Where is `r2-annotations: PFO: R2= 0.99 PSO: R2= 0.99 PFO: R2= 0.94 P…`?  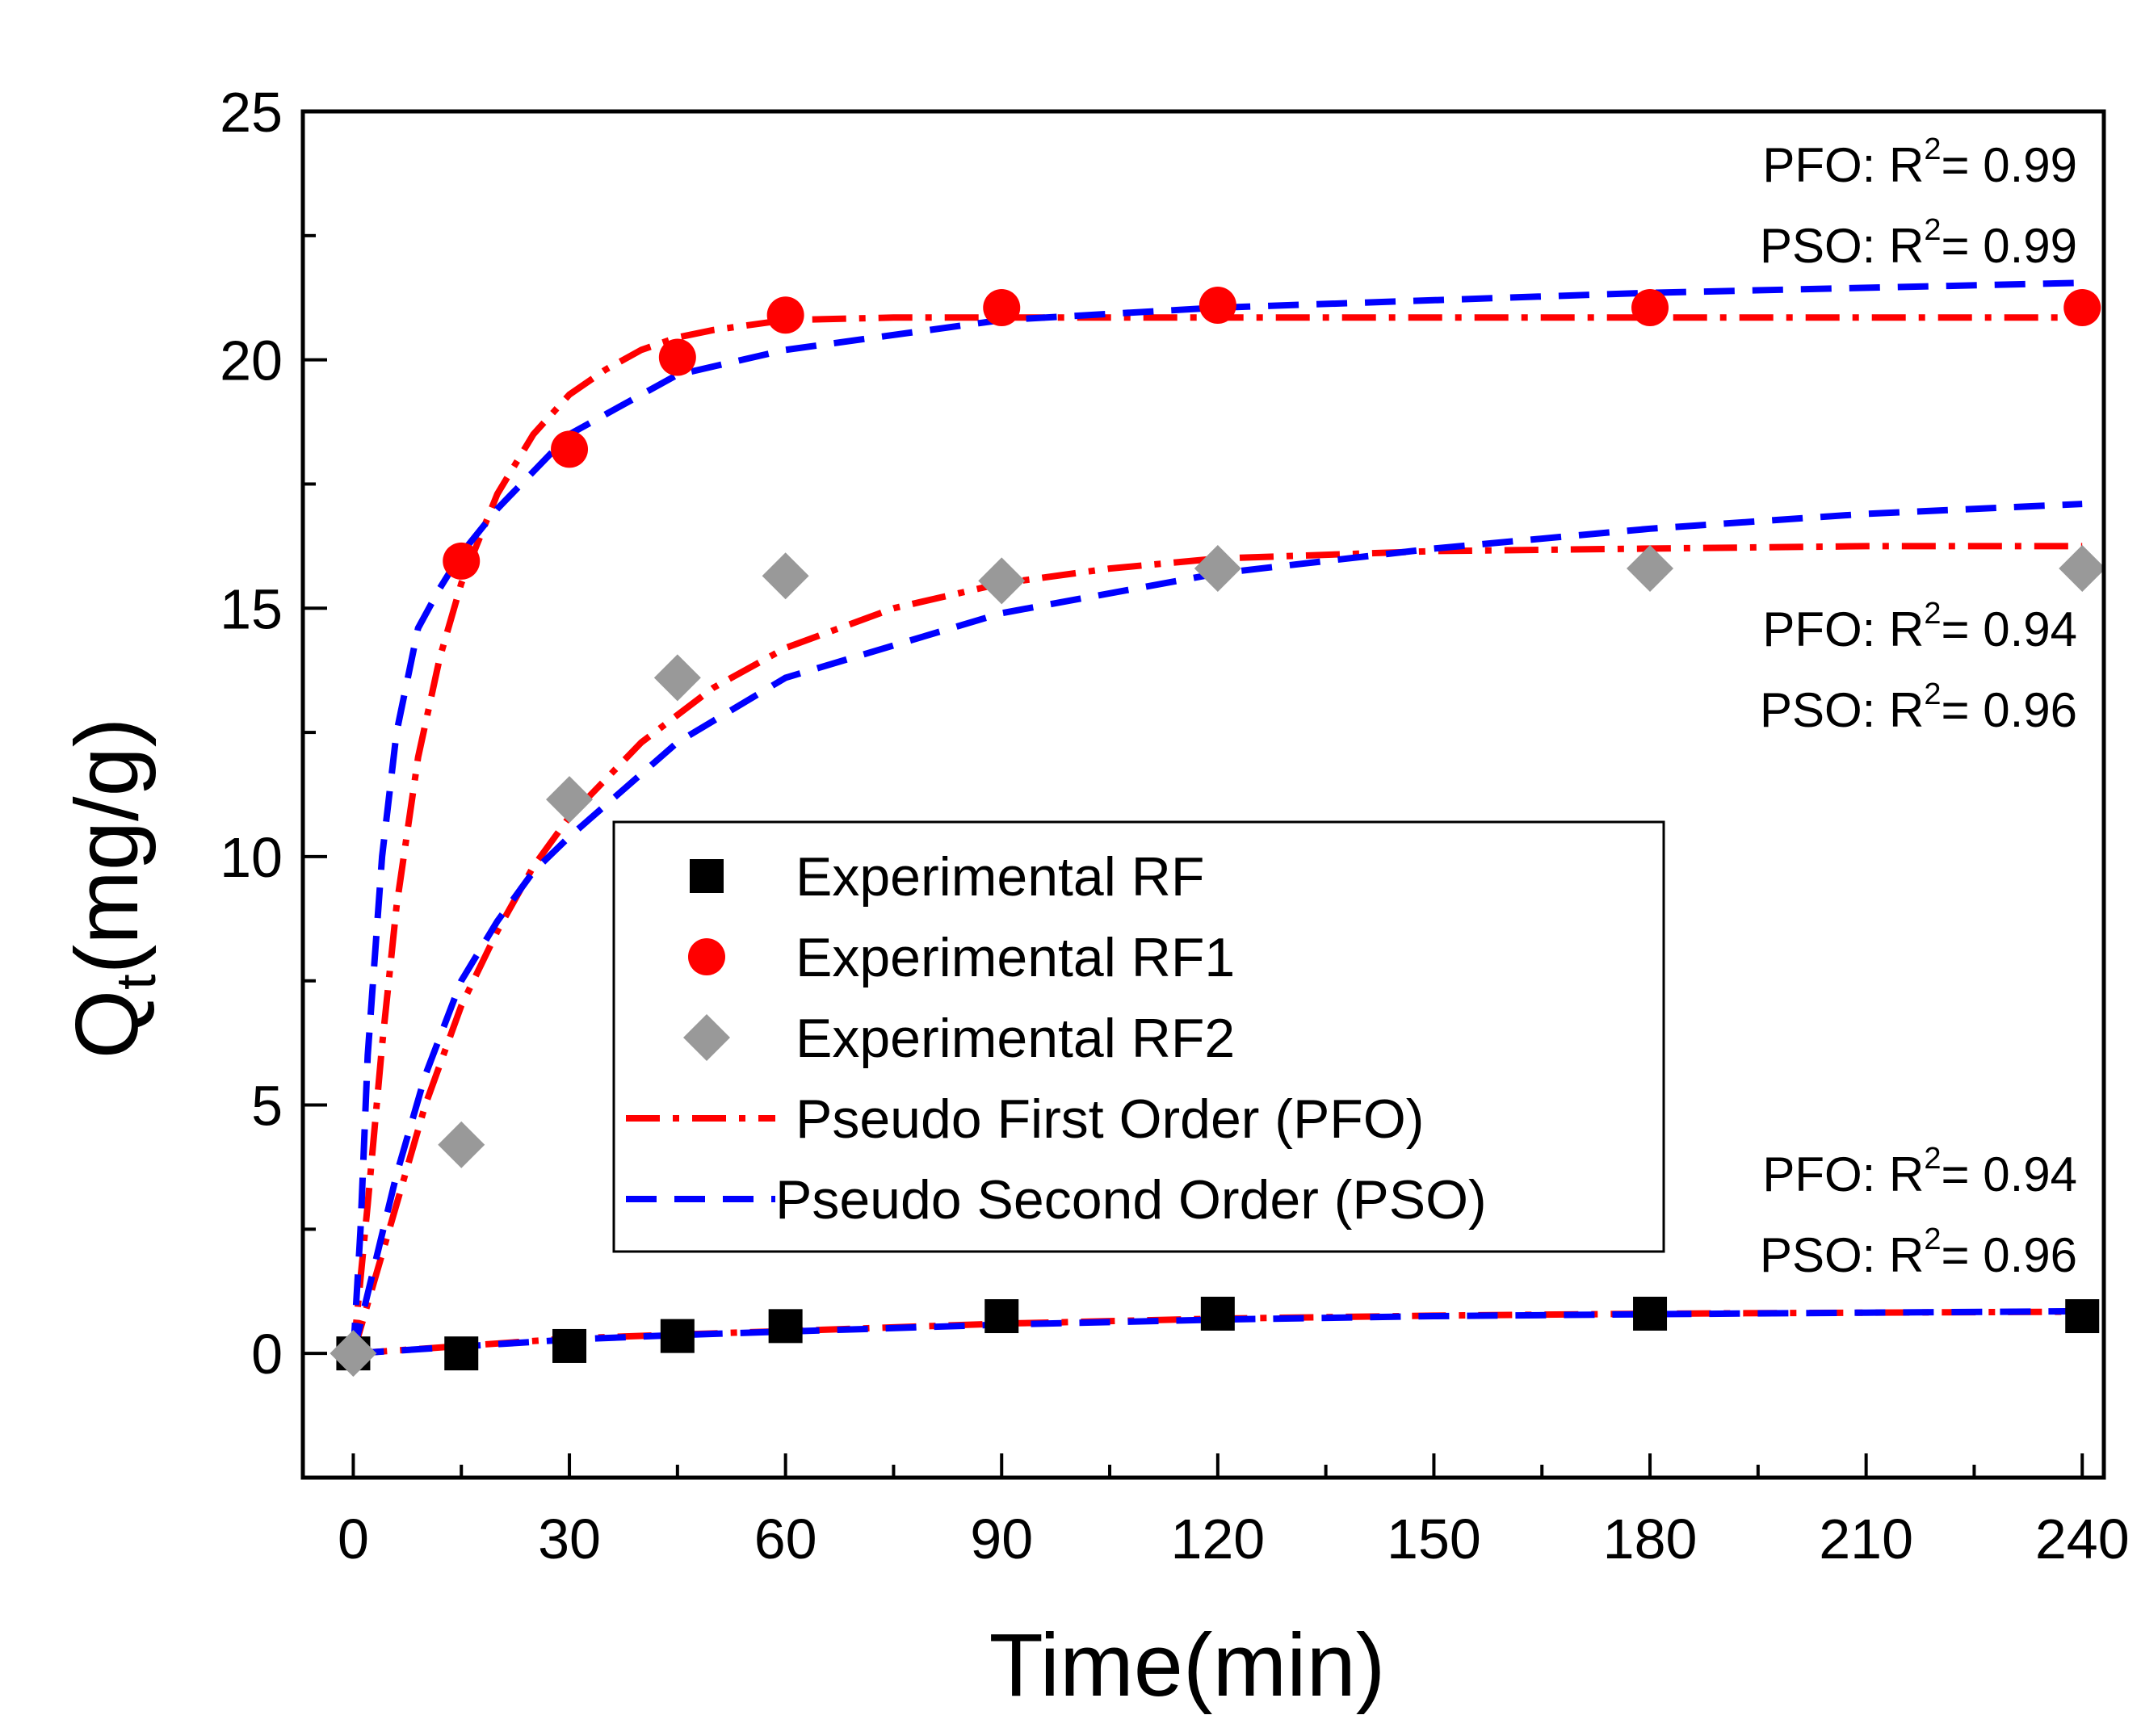 r2-annotations: PFO: R2= 0.99 PSO: R2= 0.99 PFO: R2= 0.94 P… is located at coordinates (1919, 707).